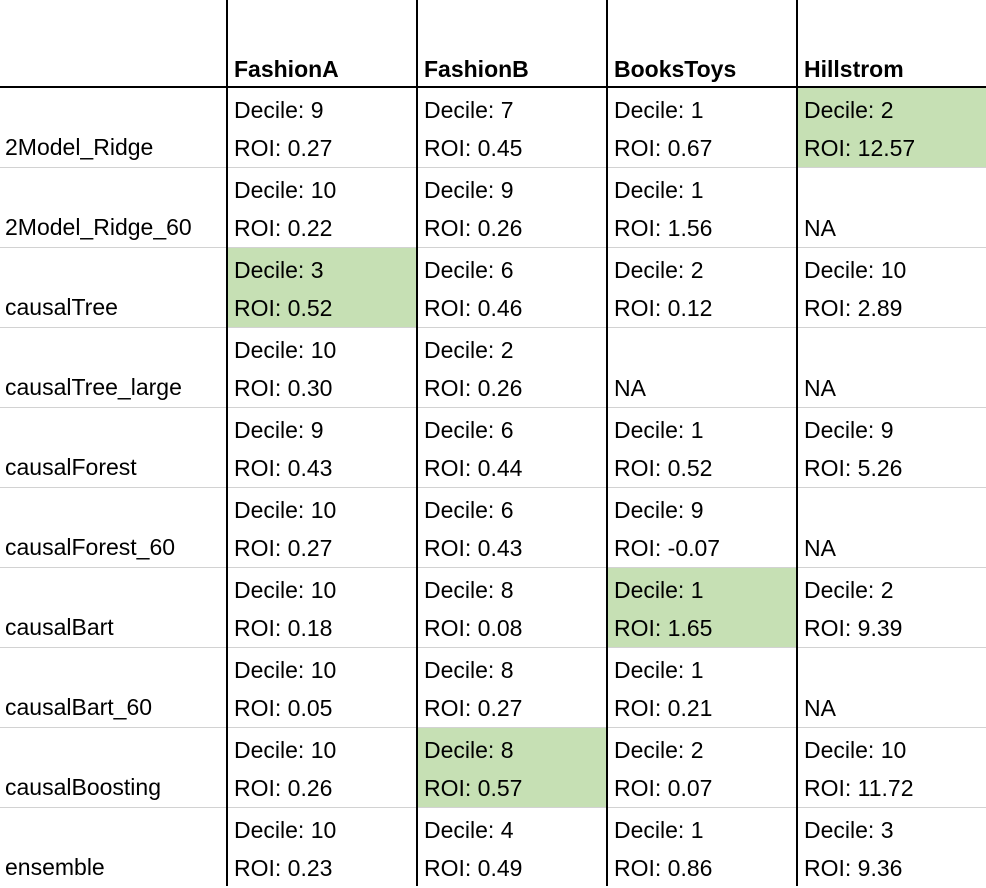 This screenshot has width=986, height=888. Describe the element at coordinates (513, 288) in the screenshot. I see `result-cell: Decile: 6 ROI: 0.46` at that location.